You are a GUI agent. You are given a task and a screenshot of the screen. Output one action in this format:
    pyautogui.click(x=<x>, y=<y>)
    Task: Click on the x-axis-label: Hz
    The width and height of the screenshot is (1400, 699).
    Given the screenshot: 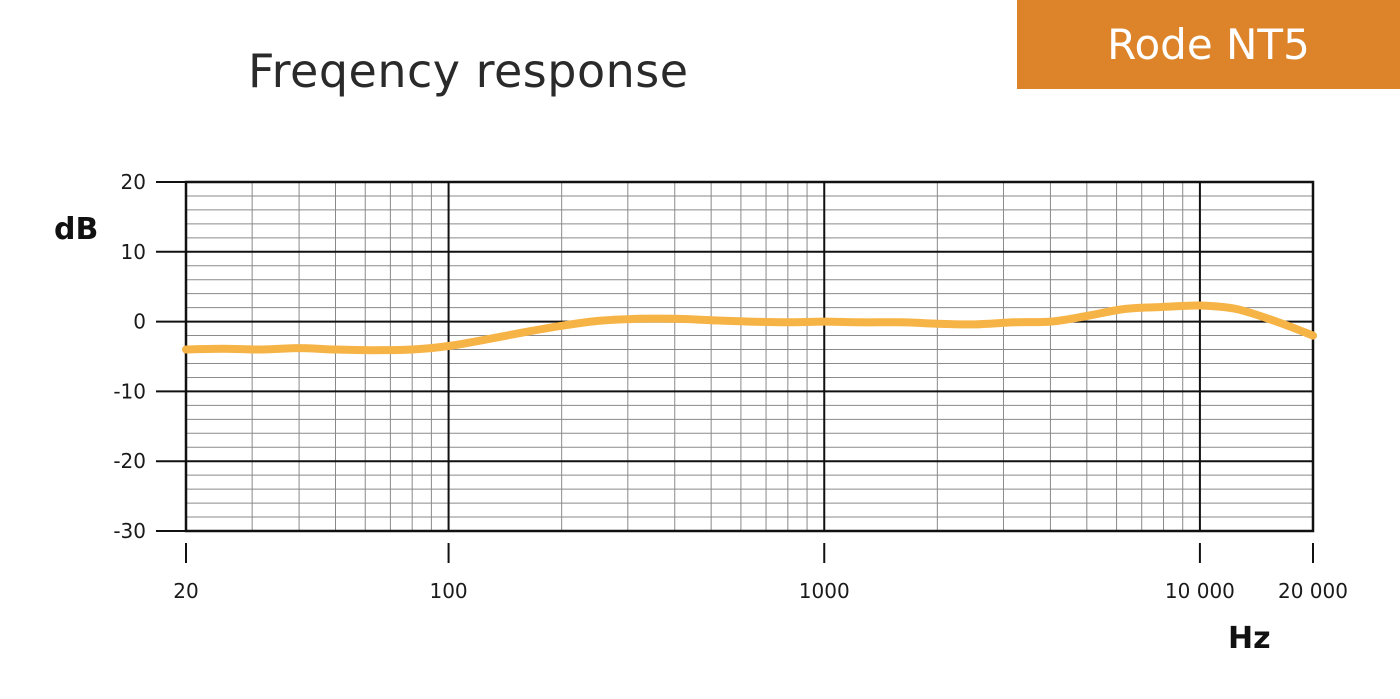 What is the action you would take?
    pyautogui.click(x=1249, y=638)
    